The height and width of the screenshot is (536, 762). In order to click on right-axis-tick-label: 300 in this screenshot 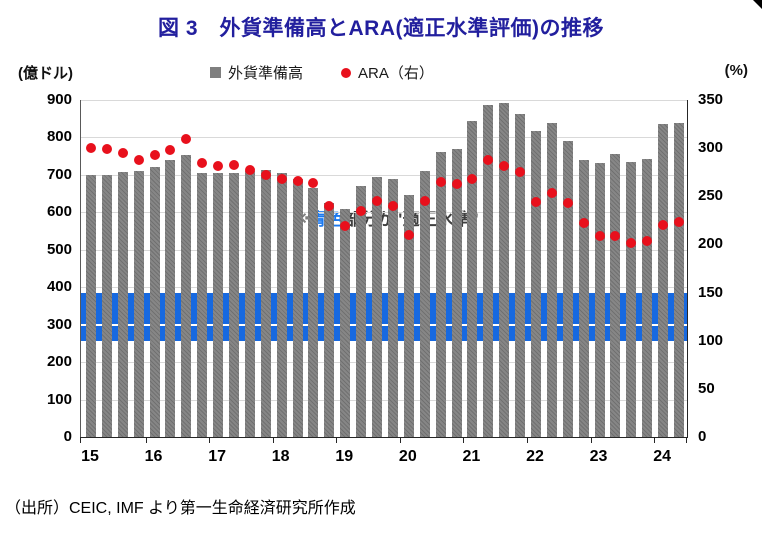, I will do `click(711, 148)`.